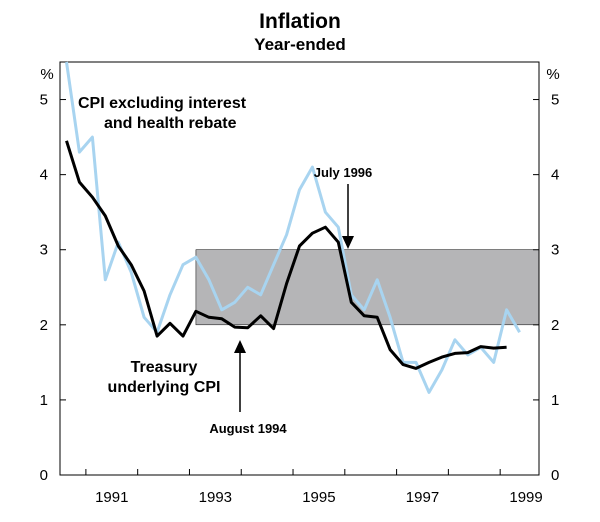 Image resolution: width=600 pixels, height=522 pixels. What do you see at coordinates (44, 400) in the screenshot?
I see `y-tick-label-left: 1` at bounding box center [44, 400].